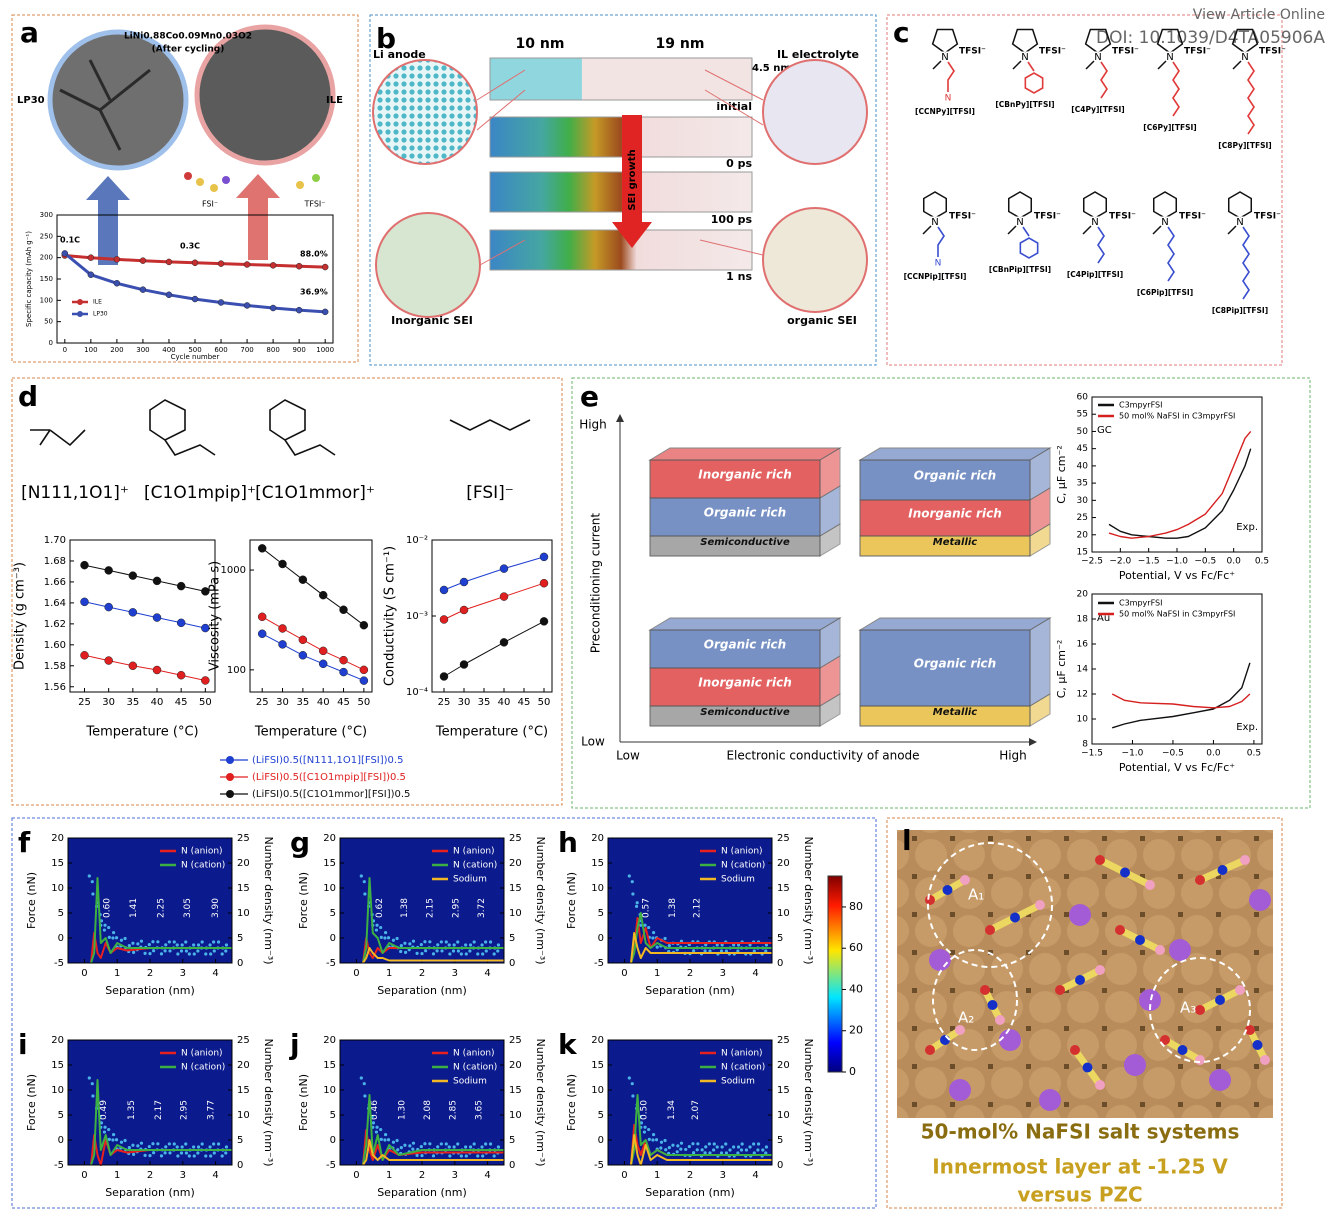  Describe the element at coordinates (70, 240) in the screenshot. I see `annotation: 0.1C` at that location.